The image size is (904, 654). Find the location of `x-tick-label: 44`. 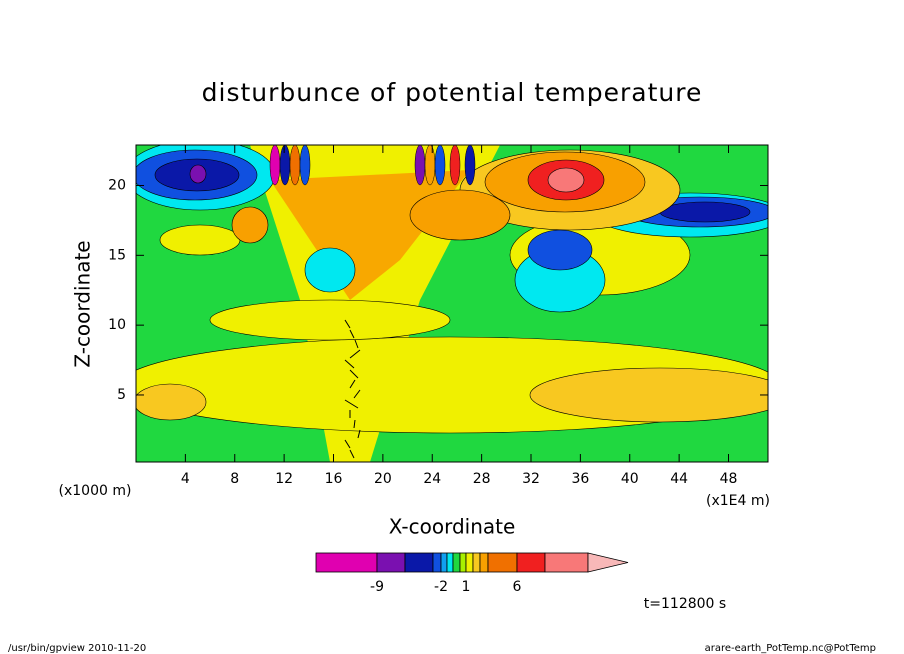

x-tick-label: 44 is located at coordinates (679, 479).